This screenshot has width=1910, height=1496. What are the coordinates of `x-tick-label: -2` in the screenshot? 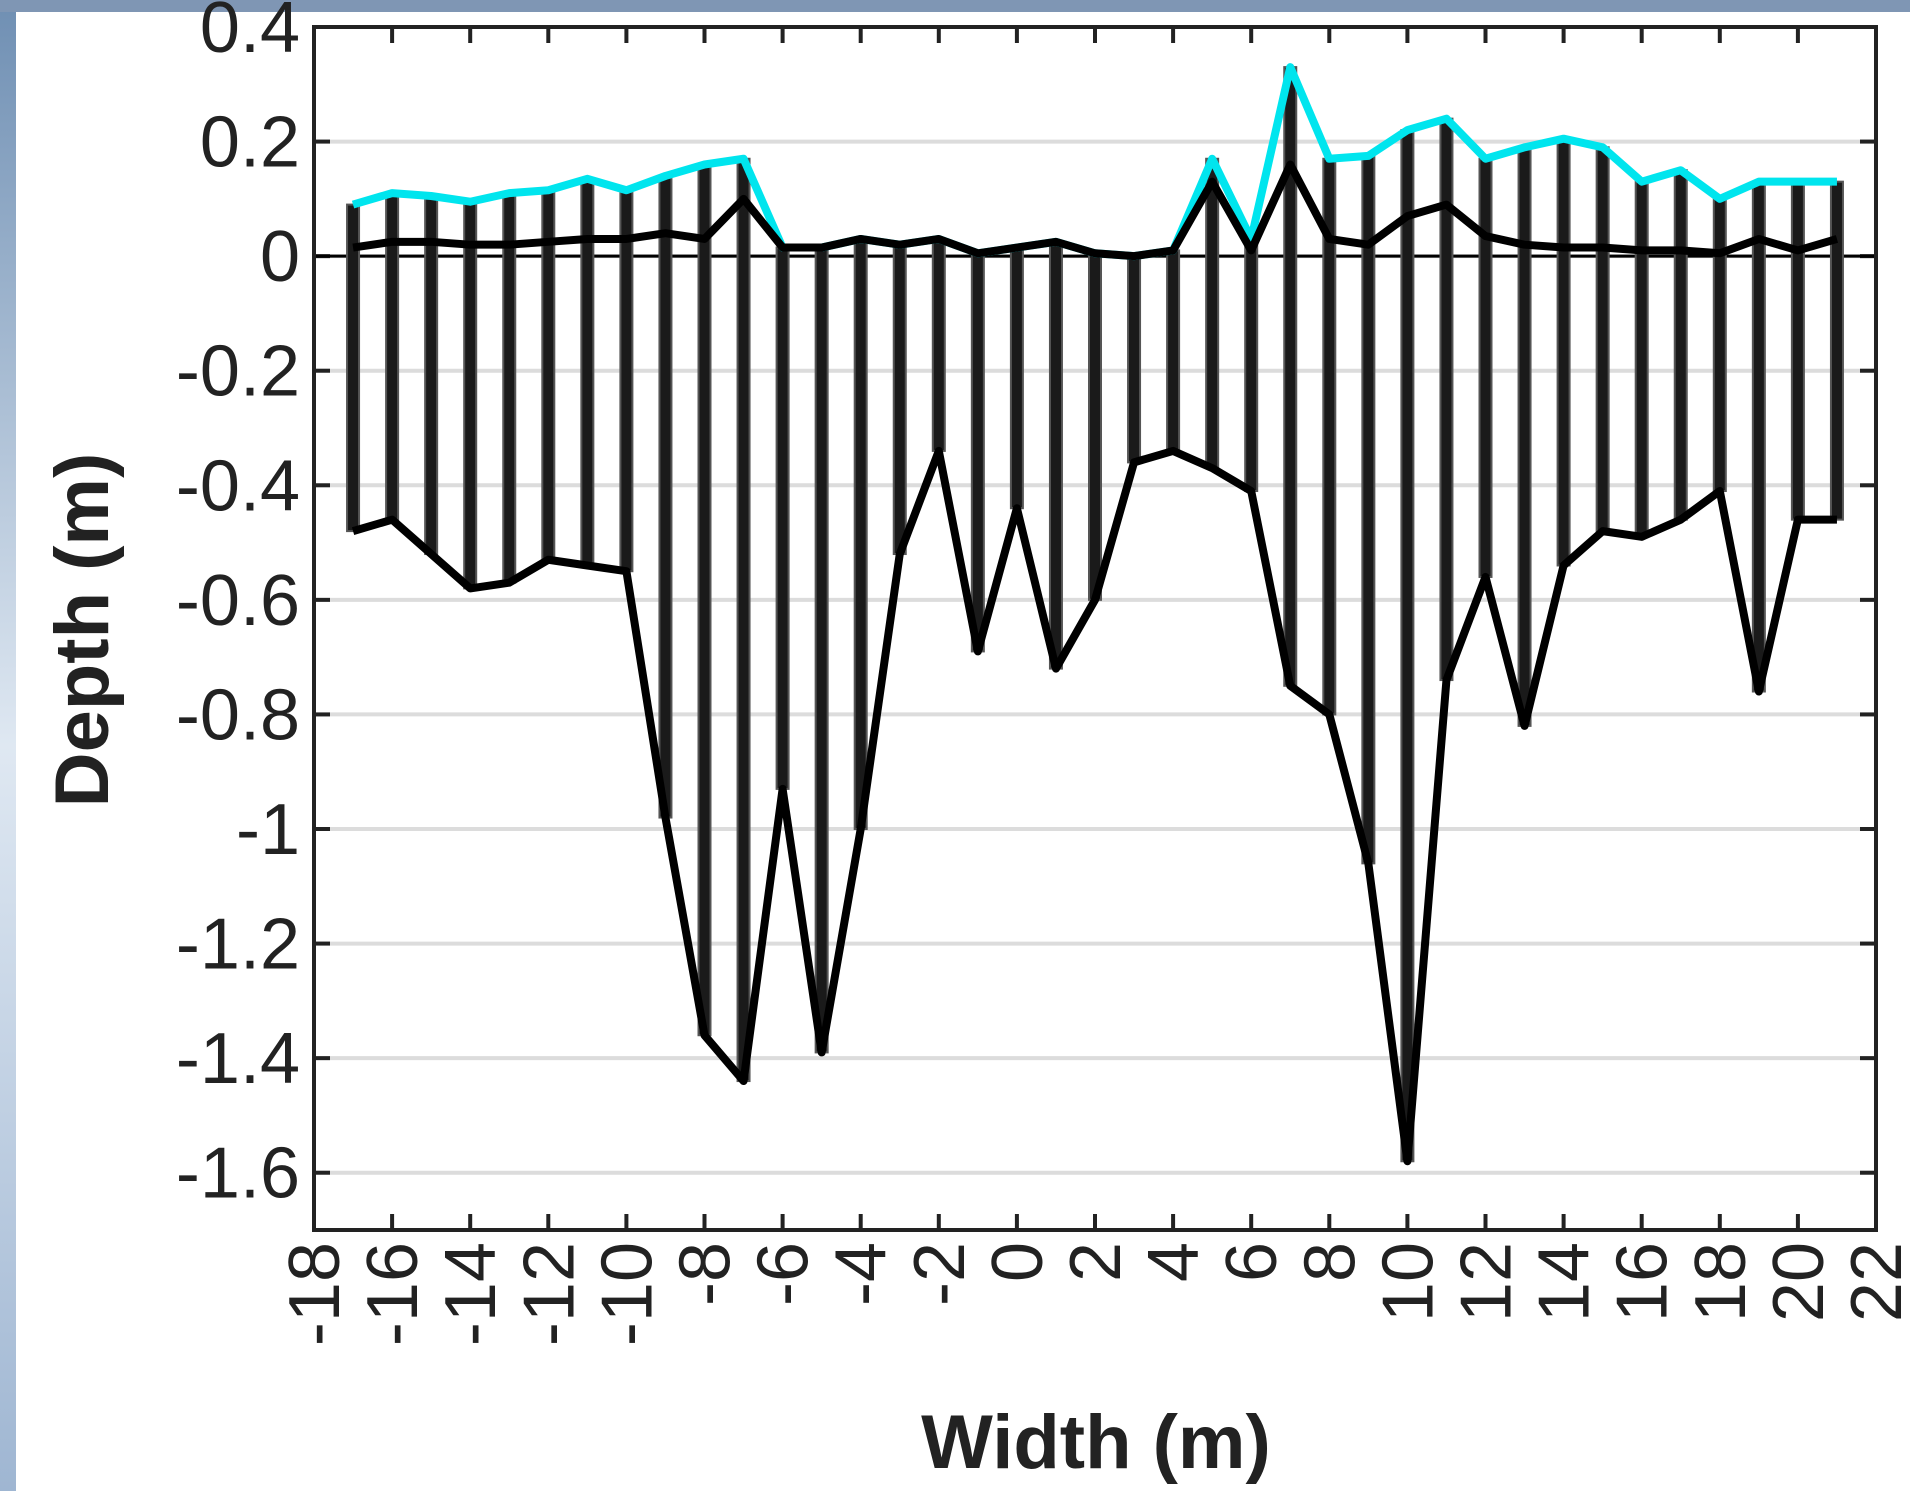 It's located at (940, 1274).